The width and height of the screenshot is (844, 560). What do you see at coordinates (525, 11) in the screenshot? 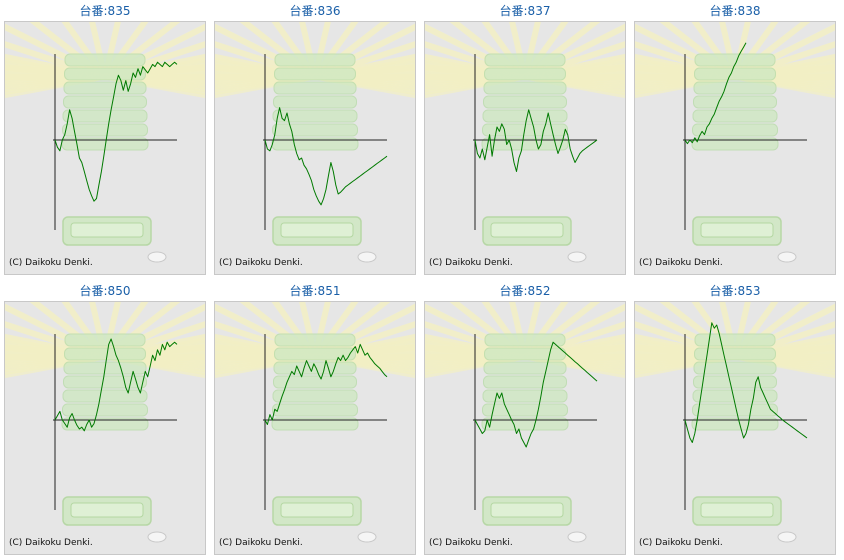
I see `panel-title: 台番:837` at bounding box center [525, 11].